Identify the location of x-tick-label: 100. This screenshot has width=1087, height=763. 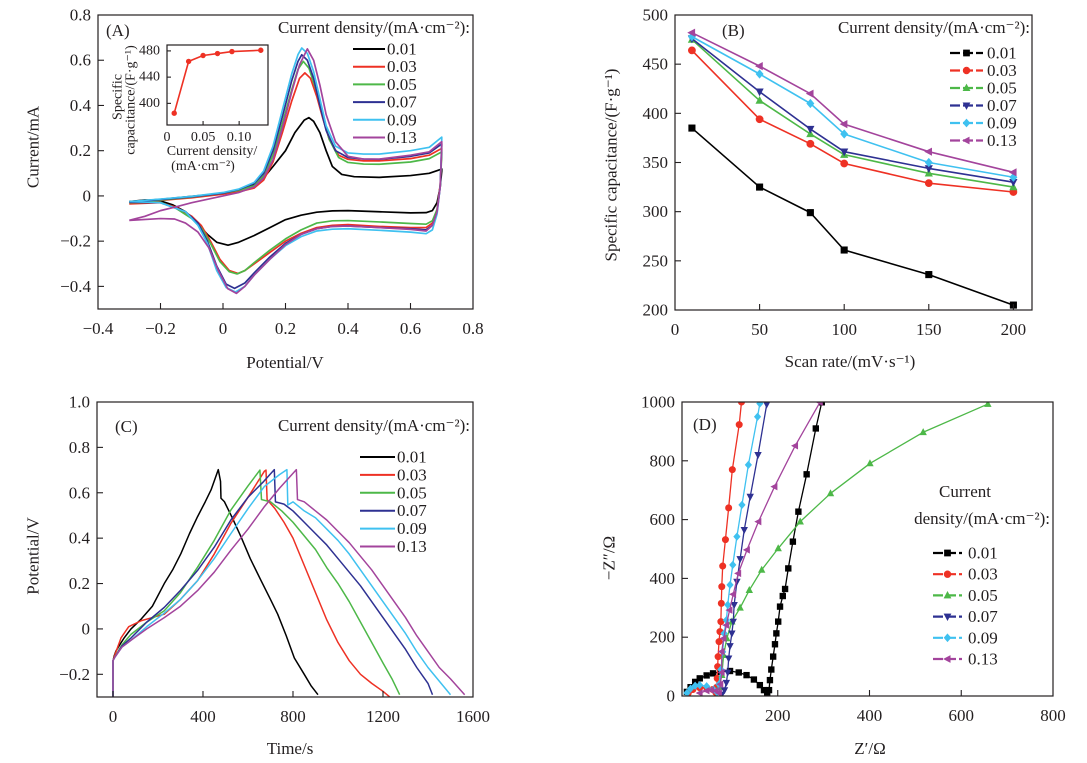
(844, 329).